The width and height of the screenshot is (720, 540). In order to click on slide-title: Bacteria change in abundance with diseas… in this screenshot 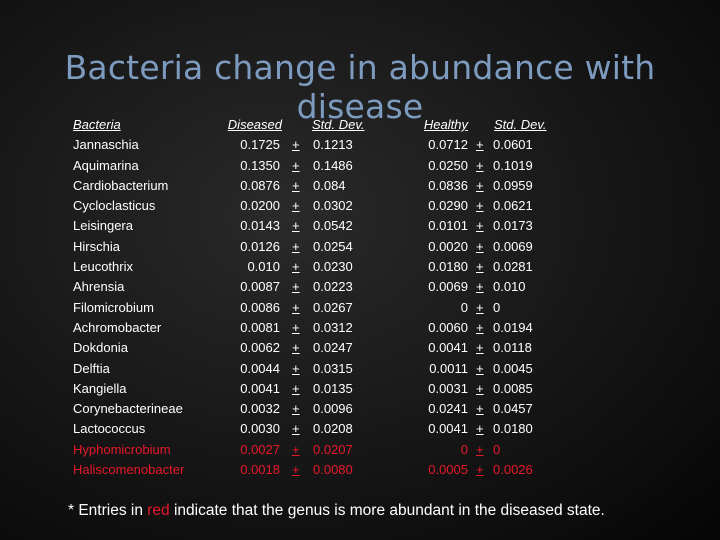, I will do `click(360, 87)`.